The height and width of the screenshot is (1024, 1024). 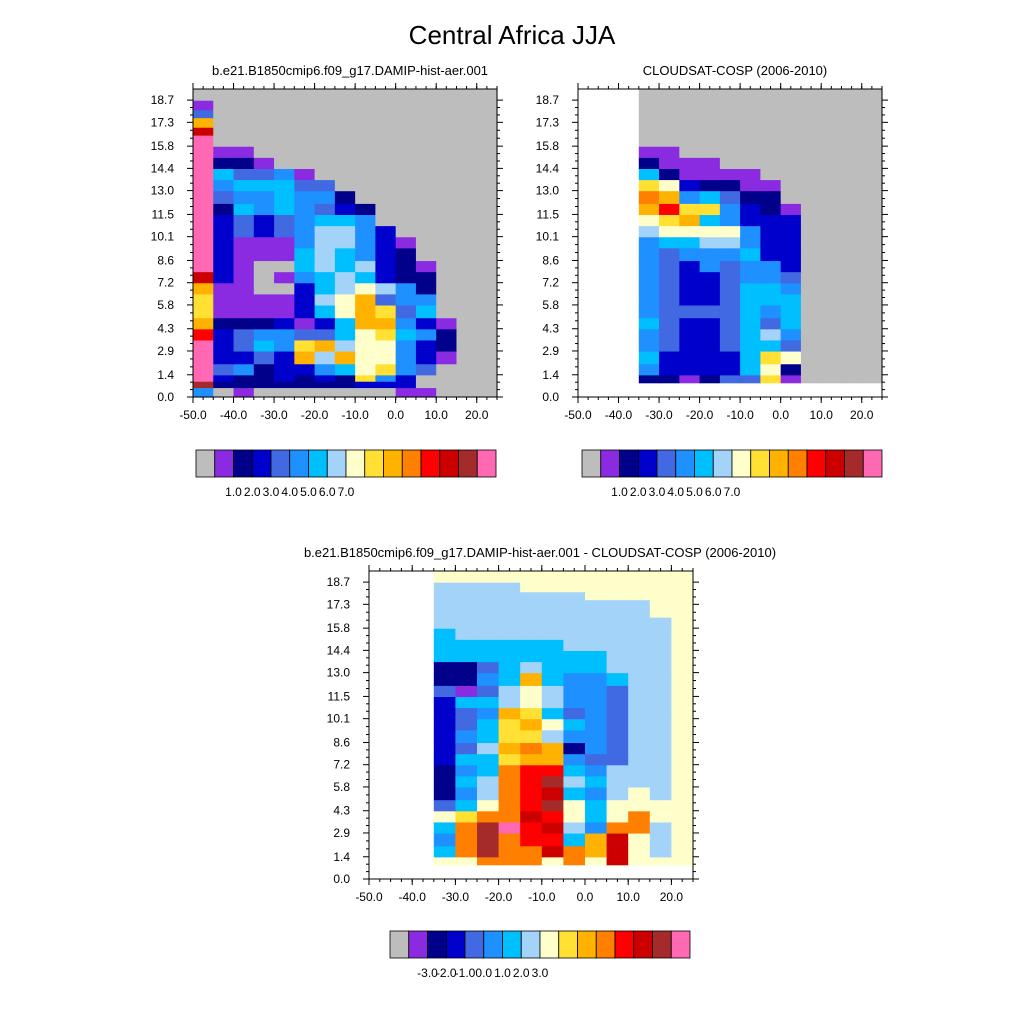 I want to click on y-tick-label: 13.0, so click(x=163, y=191).